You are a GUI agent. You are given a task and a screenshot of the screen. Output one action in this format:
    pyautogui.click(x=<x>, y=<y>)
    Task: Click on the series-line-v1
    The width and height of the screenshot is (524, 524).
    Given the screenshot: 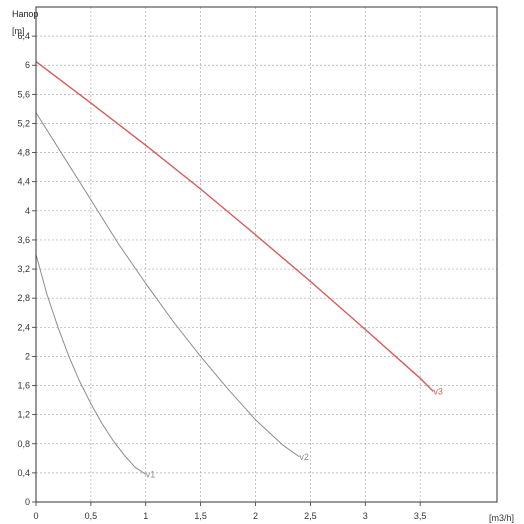 What is the action you would take?
    pyautogui.click(x=91, y=364)
    